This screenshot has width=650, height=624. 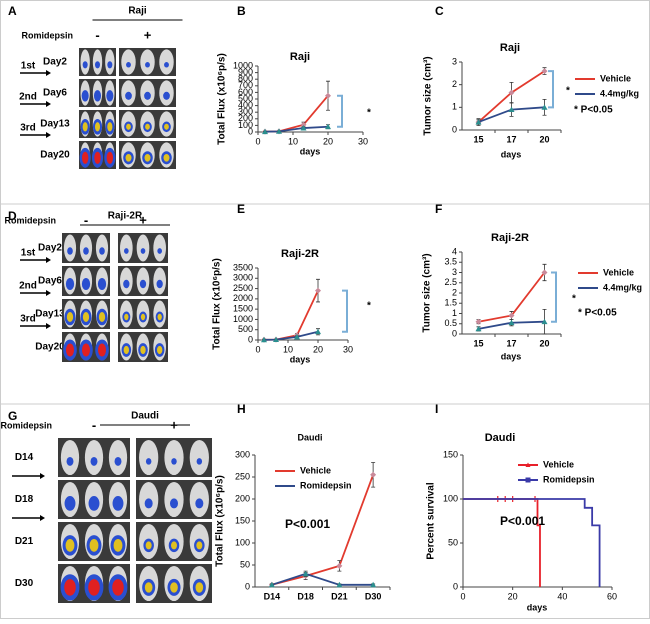 I want to click on y-tick-label: 3.5, so click(x=450, y=262).